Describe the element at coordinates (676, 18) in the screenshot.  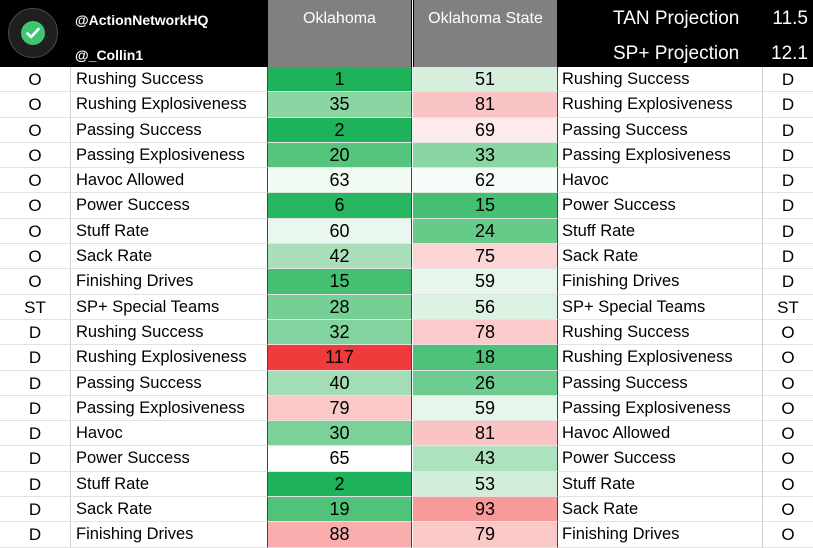
I see `projection-label: TAN Projection` at that location.